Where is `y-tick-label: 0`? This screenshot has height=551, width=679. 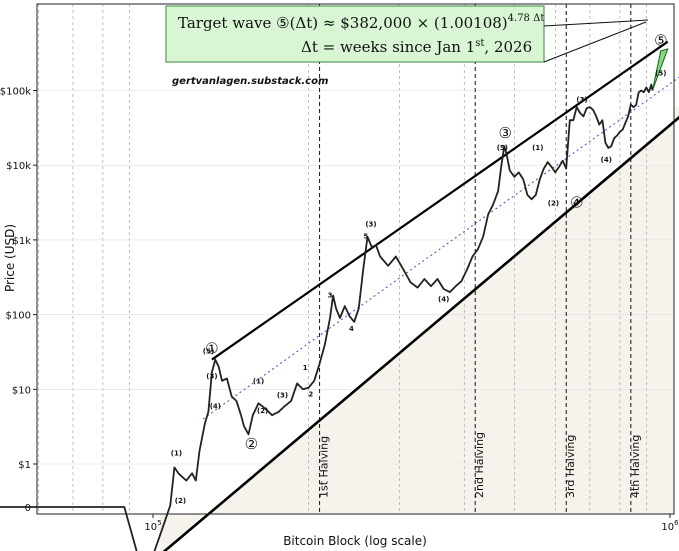 y-tick-label: 0 is located at coordinates (28, 508).